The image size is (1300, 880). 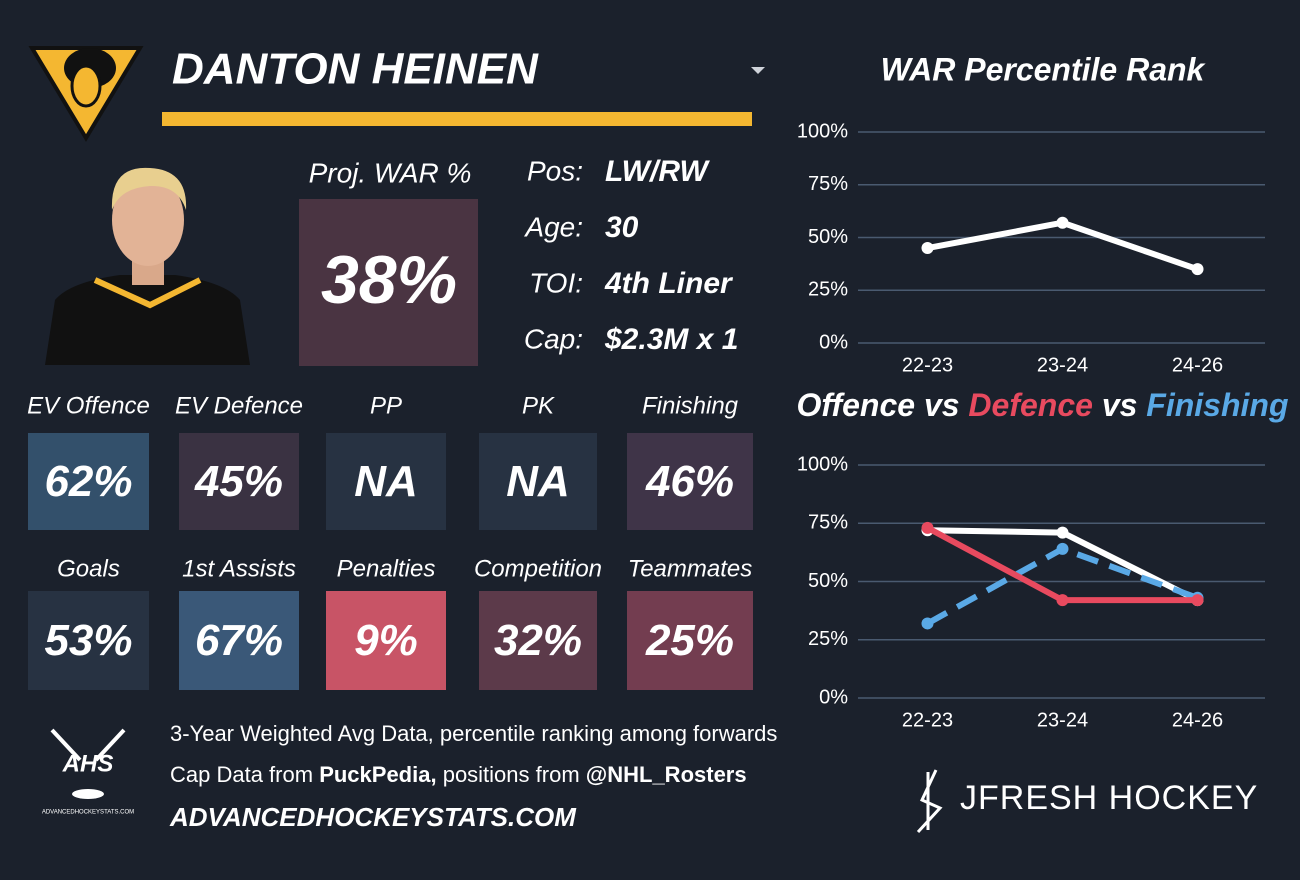 What do you see at coordinates (88, 763) in the screenshot?
I see `ahs-logo-text: AHS` at bounding box center [88, 763].